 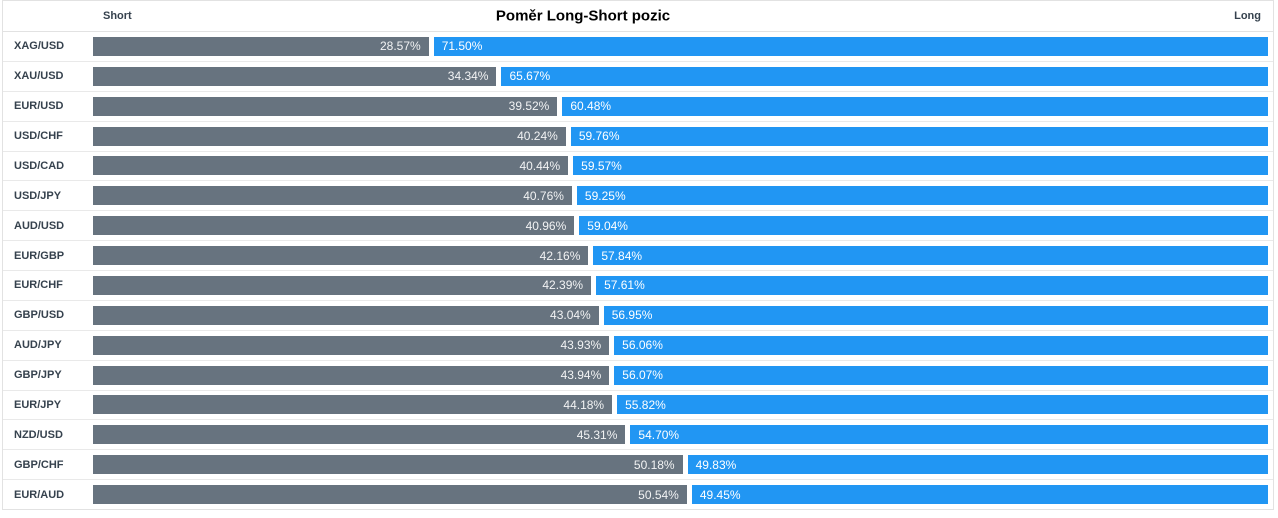 What do you see at coordinates (530, 76) in the screenshot?
I see `long-value-label: 65.67%` at bounding box center [530, 76].